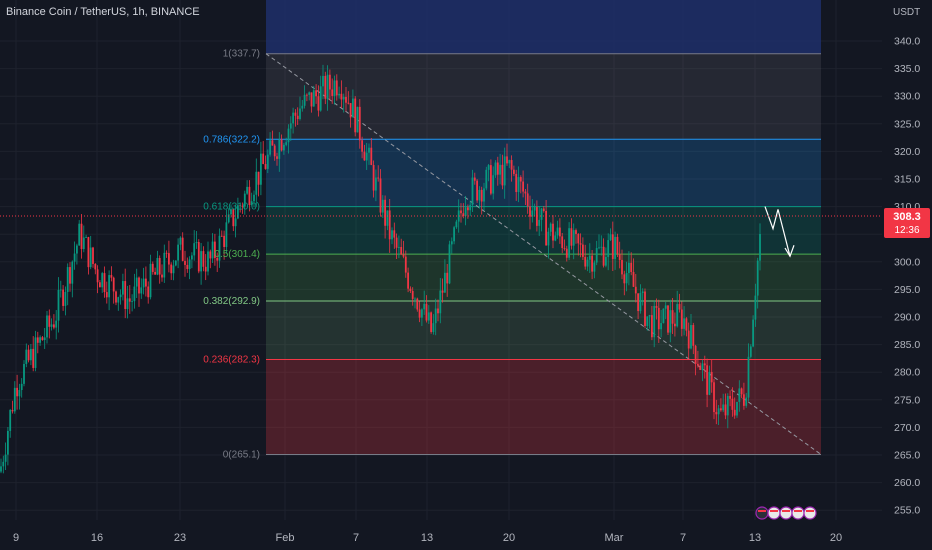 Image resolution: width=932 pixels, height=550 pixels. Describe the element at coordinates (509, 538) in the screenshot. I see `time-tick-label: 20` at that location.